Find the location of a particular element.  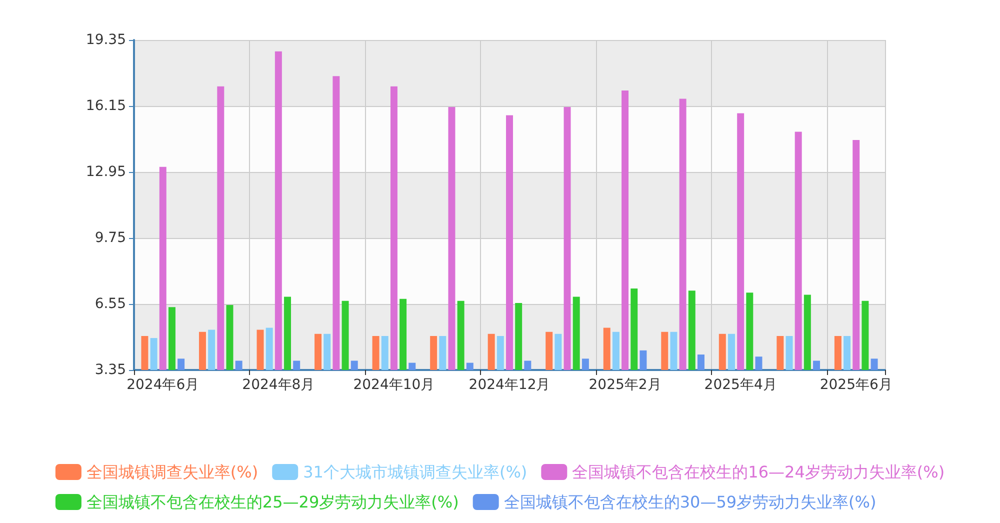

legend-label: 全国城镇不包含在校生的25—29岁劳动力失业率(%) is located at coordinates (272, 502).